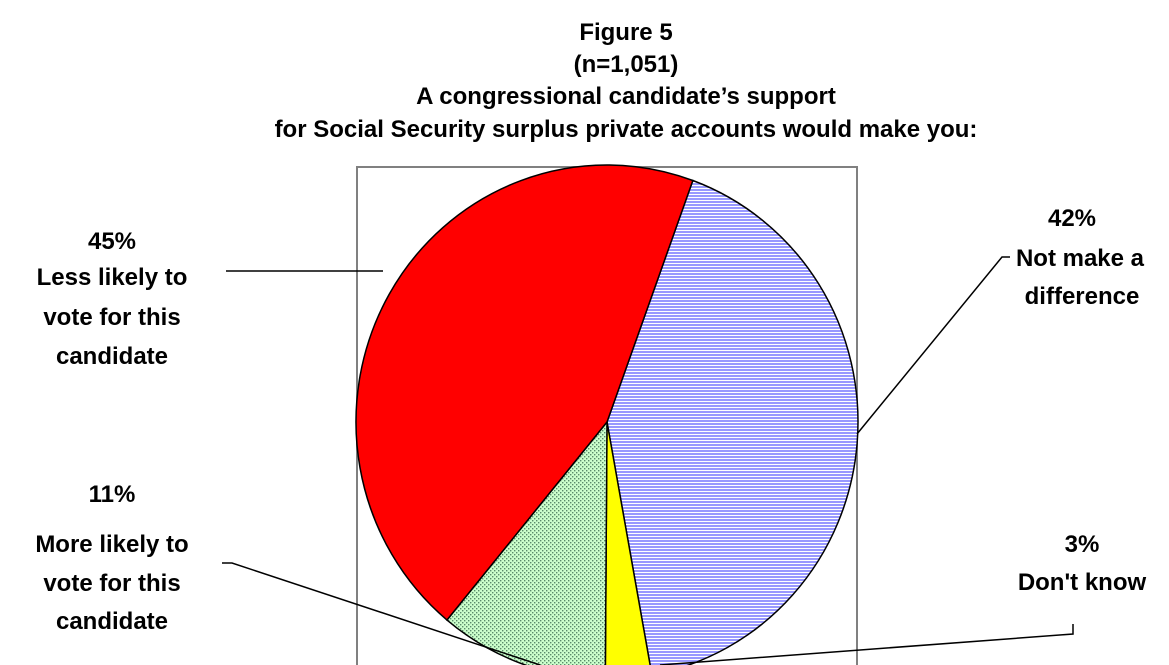 This screenshot has width=1169, height=665. What do you see at coordinates (111, 544) in the screenshot?
I see `slice-category-label: More likely to` at bounding box center [111, 544].